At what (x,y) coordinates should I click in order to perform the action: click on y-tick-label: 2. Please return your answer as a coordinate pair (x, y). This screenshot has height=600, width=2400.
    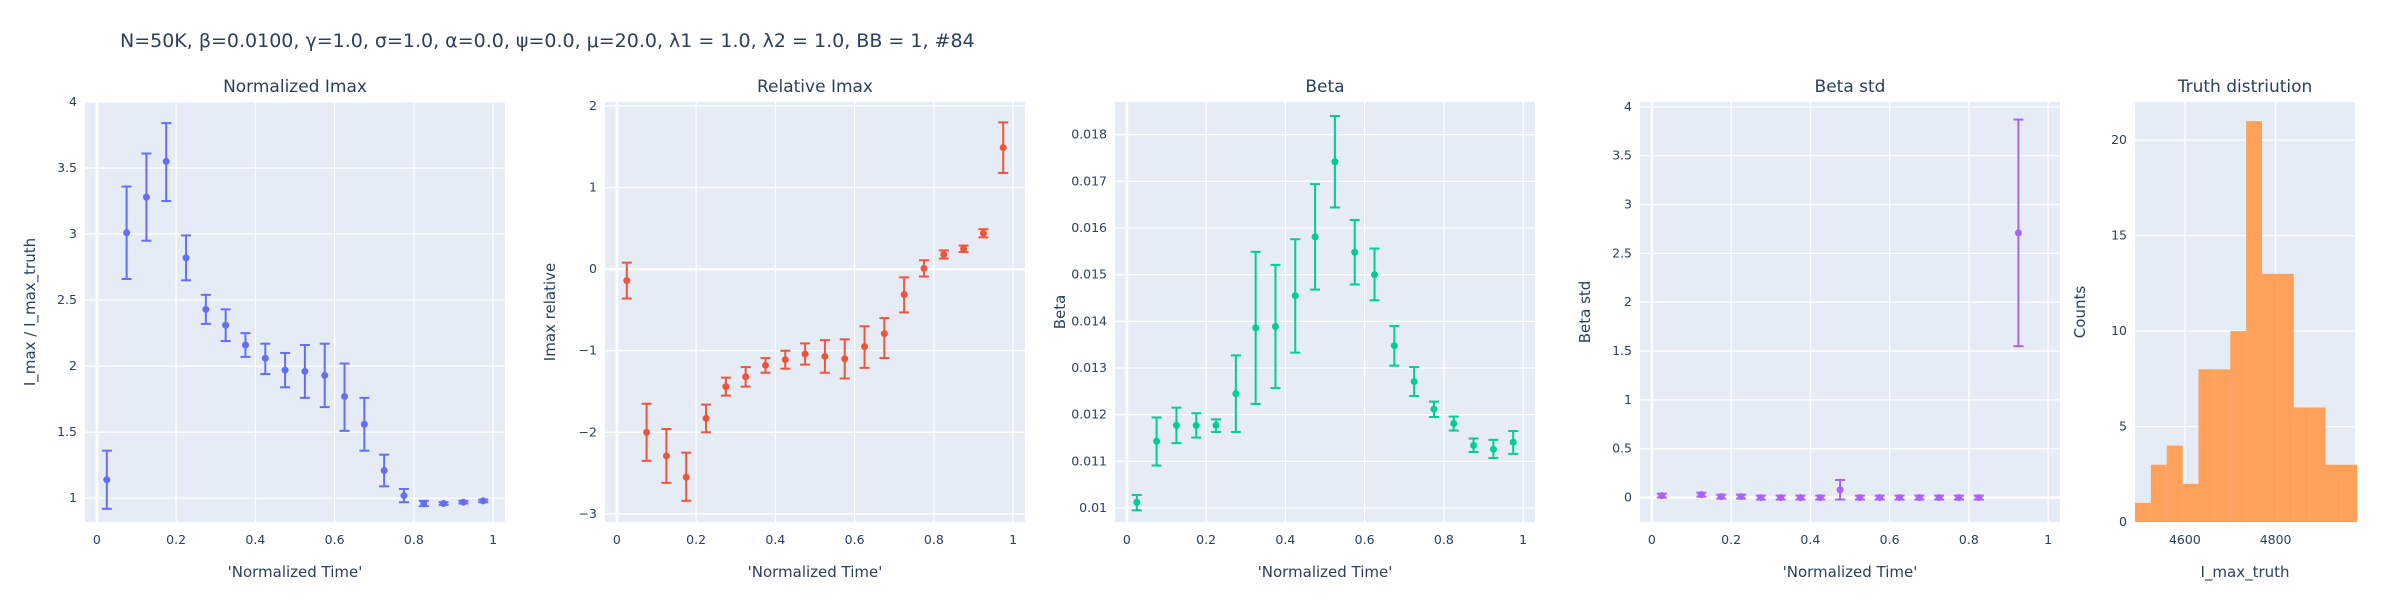
    Looking at the image, I should click on (1628, 301).